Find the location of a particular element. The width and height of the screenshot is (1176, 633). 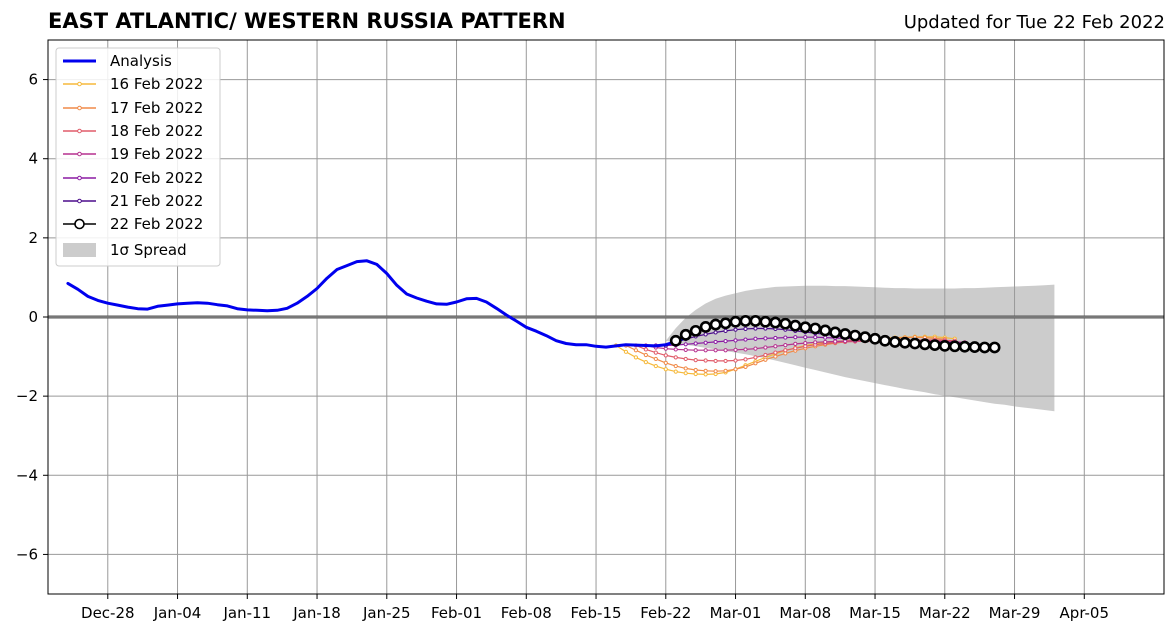

x-tick-label: Jan-04 is located at coordinates (177, 613).